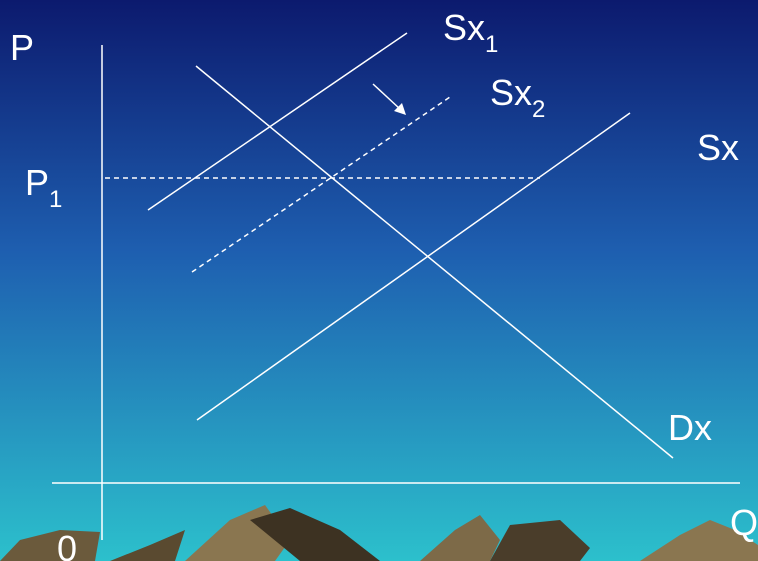 The height and width of the screenshot is (561, 758). Describe the element at coordinates (67, 544) in the screenshot. I see `origin-label: 0` at that location.